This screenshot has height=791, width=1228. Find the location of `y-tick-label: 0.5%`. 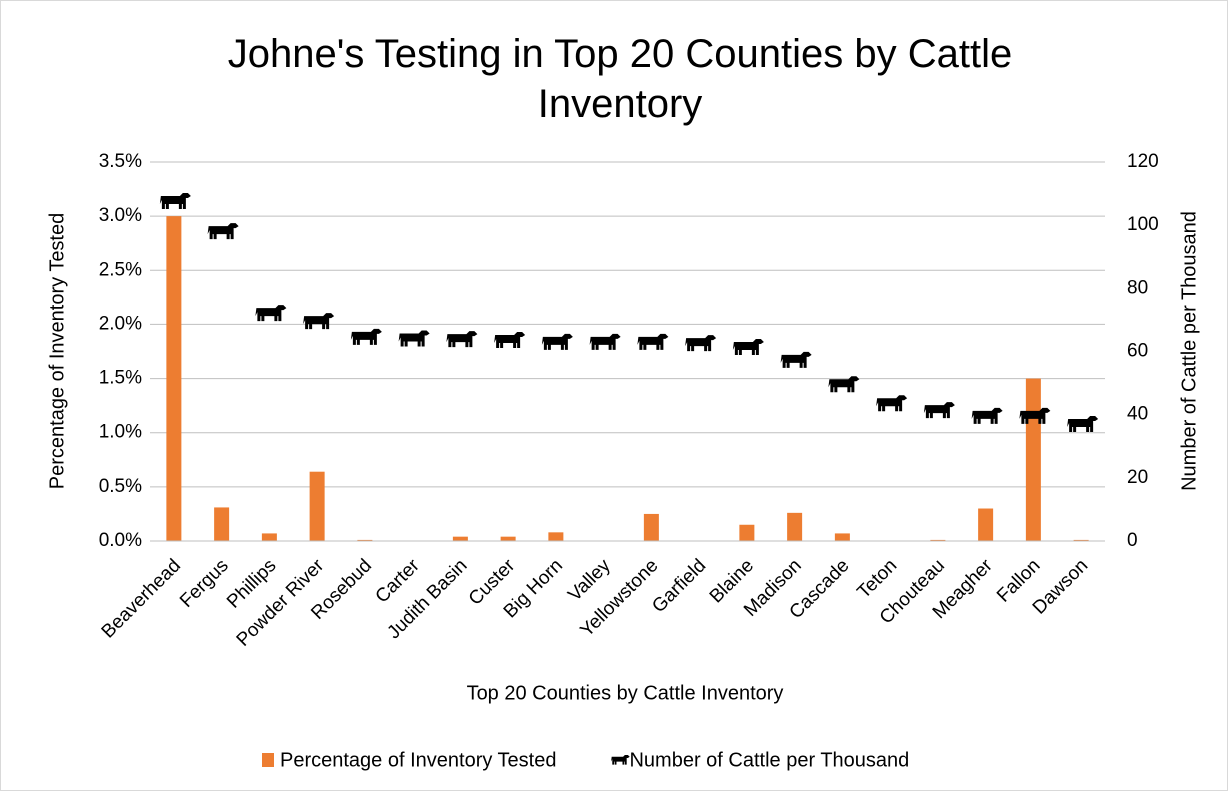

y-tick-label: 0.5% is located at coordinates (120, 486).